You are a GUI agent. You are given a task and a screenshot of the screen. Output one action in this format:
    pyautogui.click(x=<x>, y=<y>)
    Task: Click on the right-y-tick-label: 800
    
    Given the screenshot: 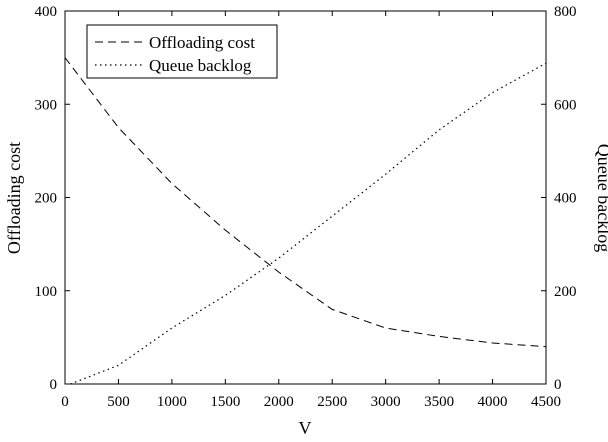 What is the action you would take?
    pyautogui.click(x=565, y=12)
    